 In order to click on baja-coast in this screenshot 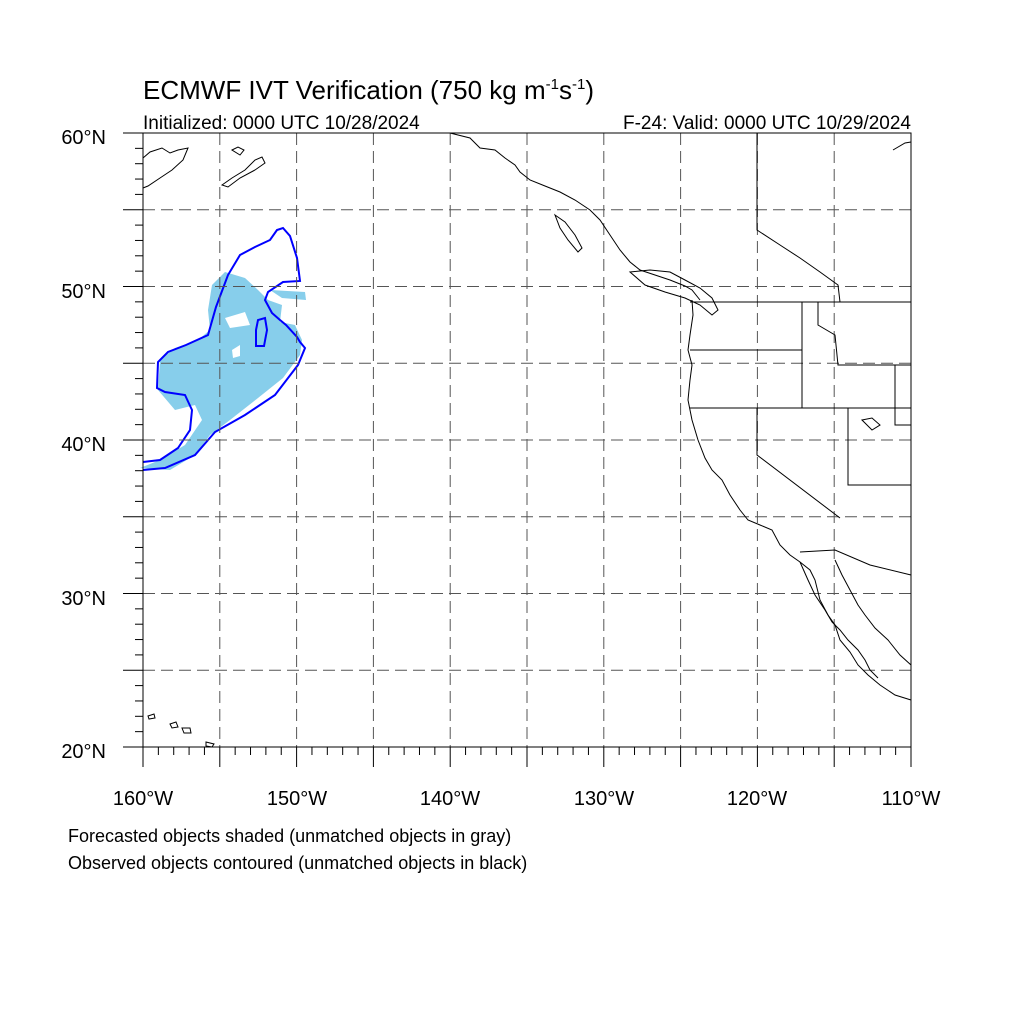, I will do `click(839, 620)`.